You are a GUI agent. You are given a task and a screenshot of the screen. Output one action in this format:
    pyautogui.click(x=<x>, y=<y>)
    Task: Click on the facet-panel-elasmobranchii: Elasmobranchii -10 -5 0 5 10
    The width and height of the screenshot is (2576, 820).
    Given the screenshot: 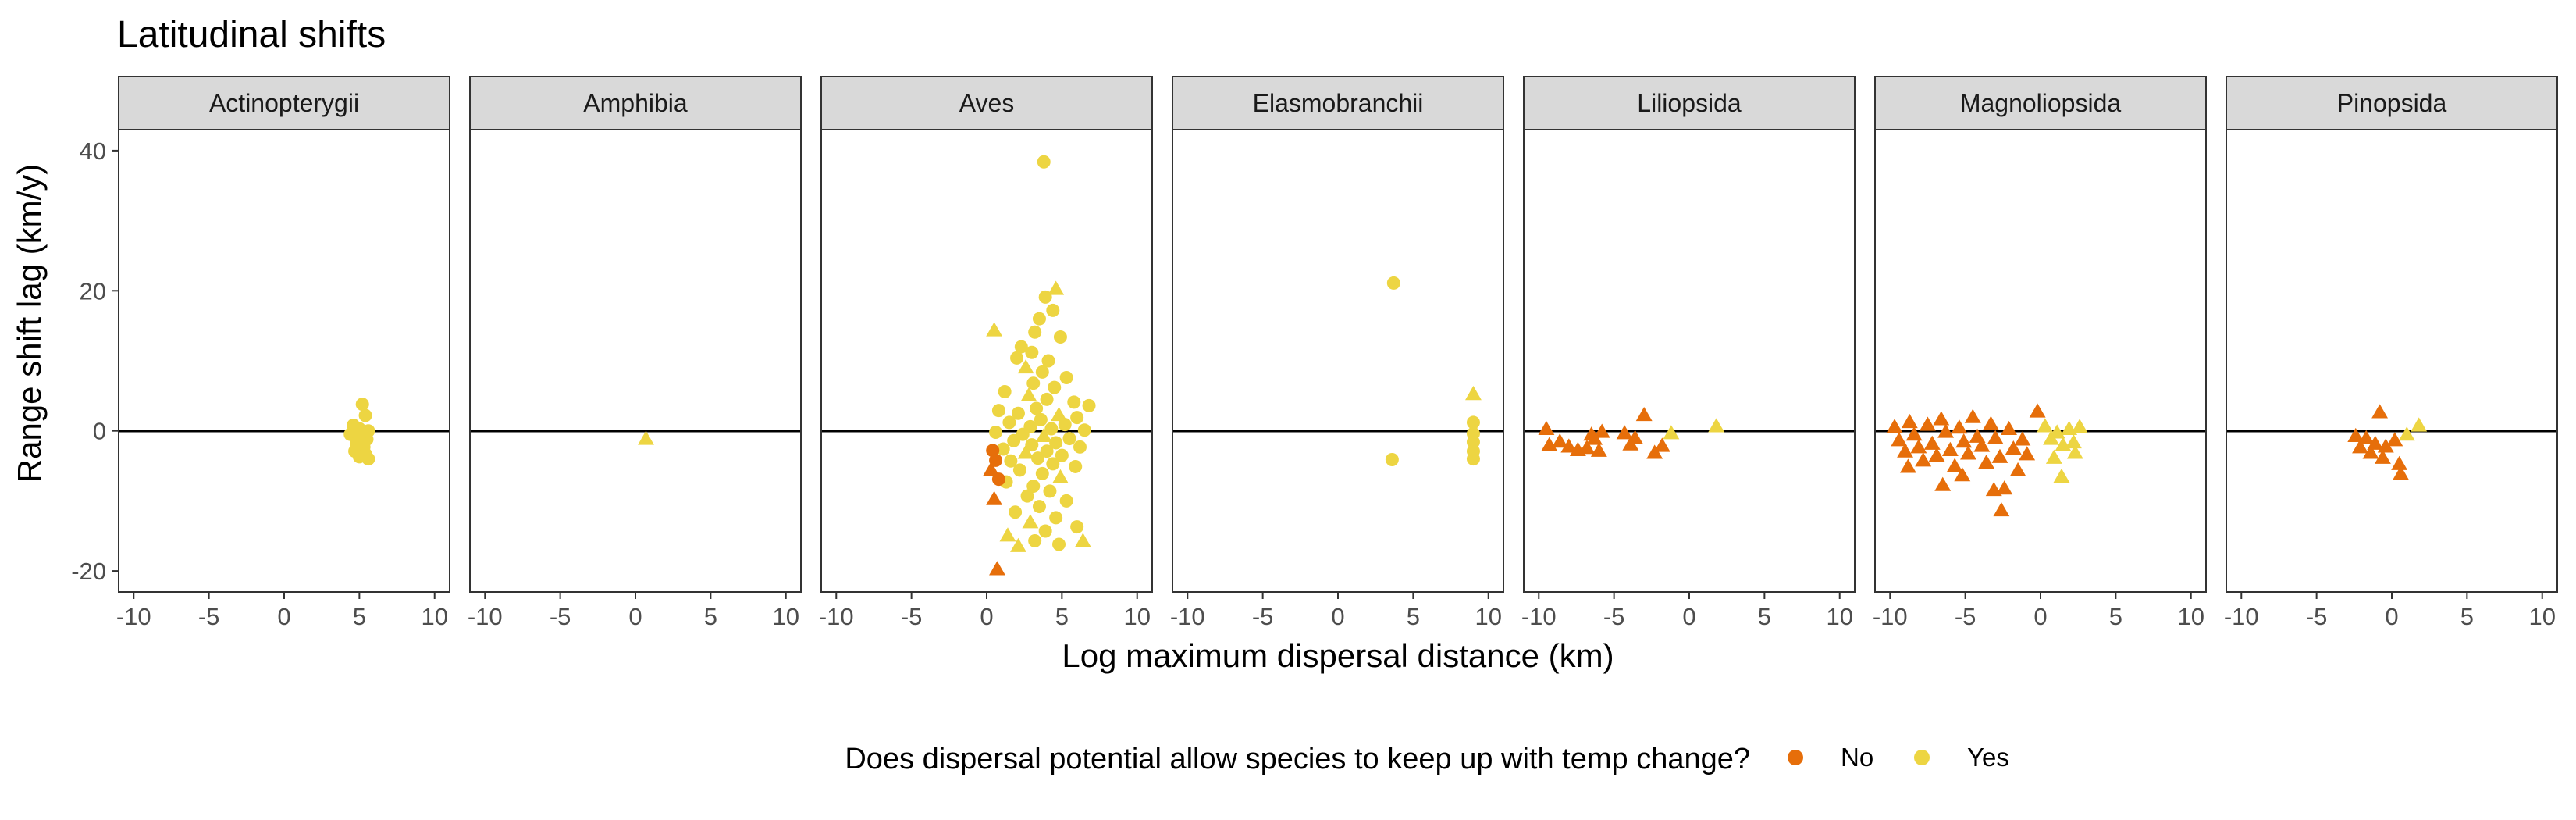 What is the action you would take?
    pyautogui.click(x=1337, y=353)
    